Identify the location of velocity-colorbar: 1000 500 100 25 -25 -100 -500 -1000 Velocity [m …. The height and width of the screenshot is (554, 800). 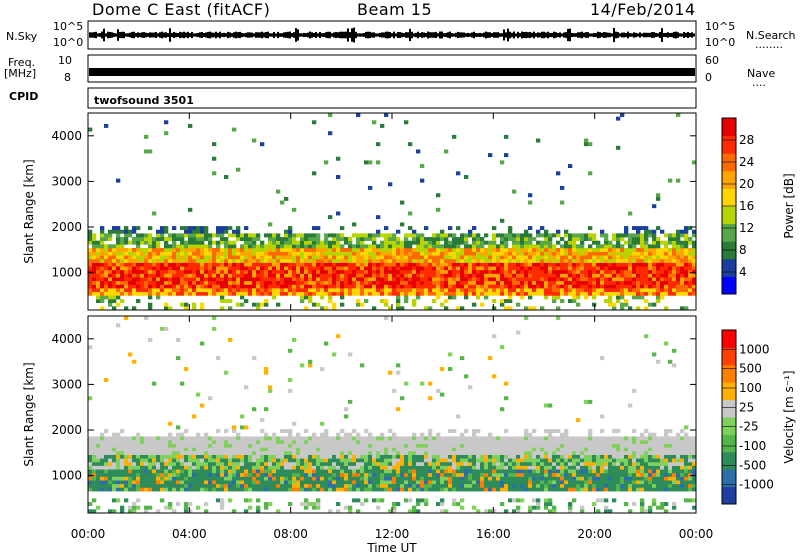
(758, 417).